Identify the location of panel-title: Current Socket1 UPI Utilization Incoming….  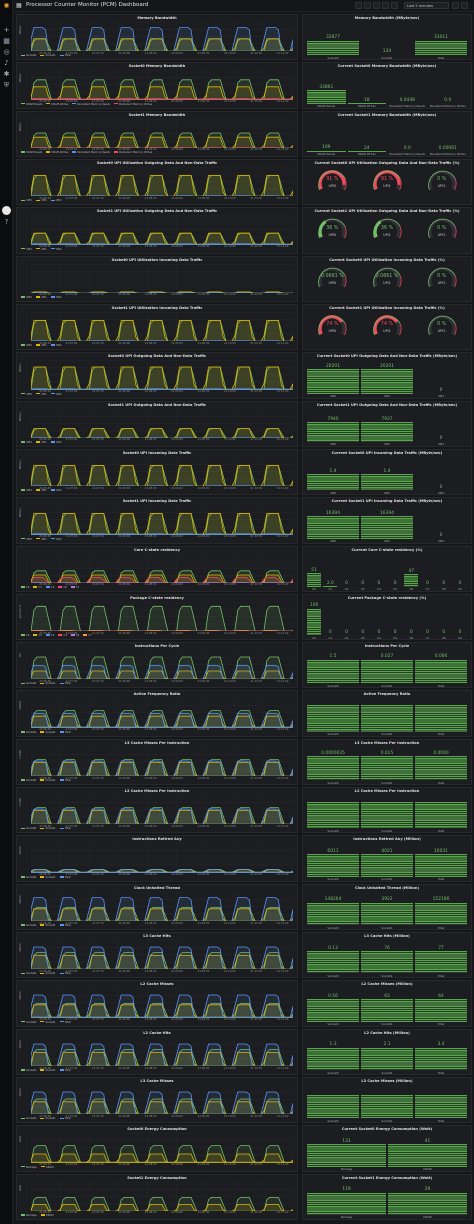
(387, 307).